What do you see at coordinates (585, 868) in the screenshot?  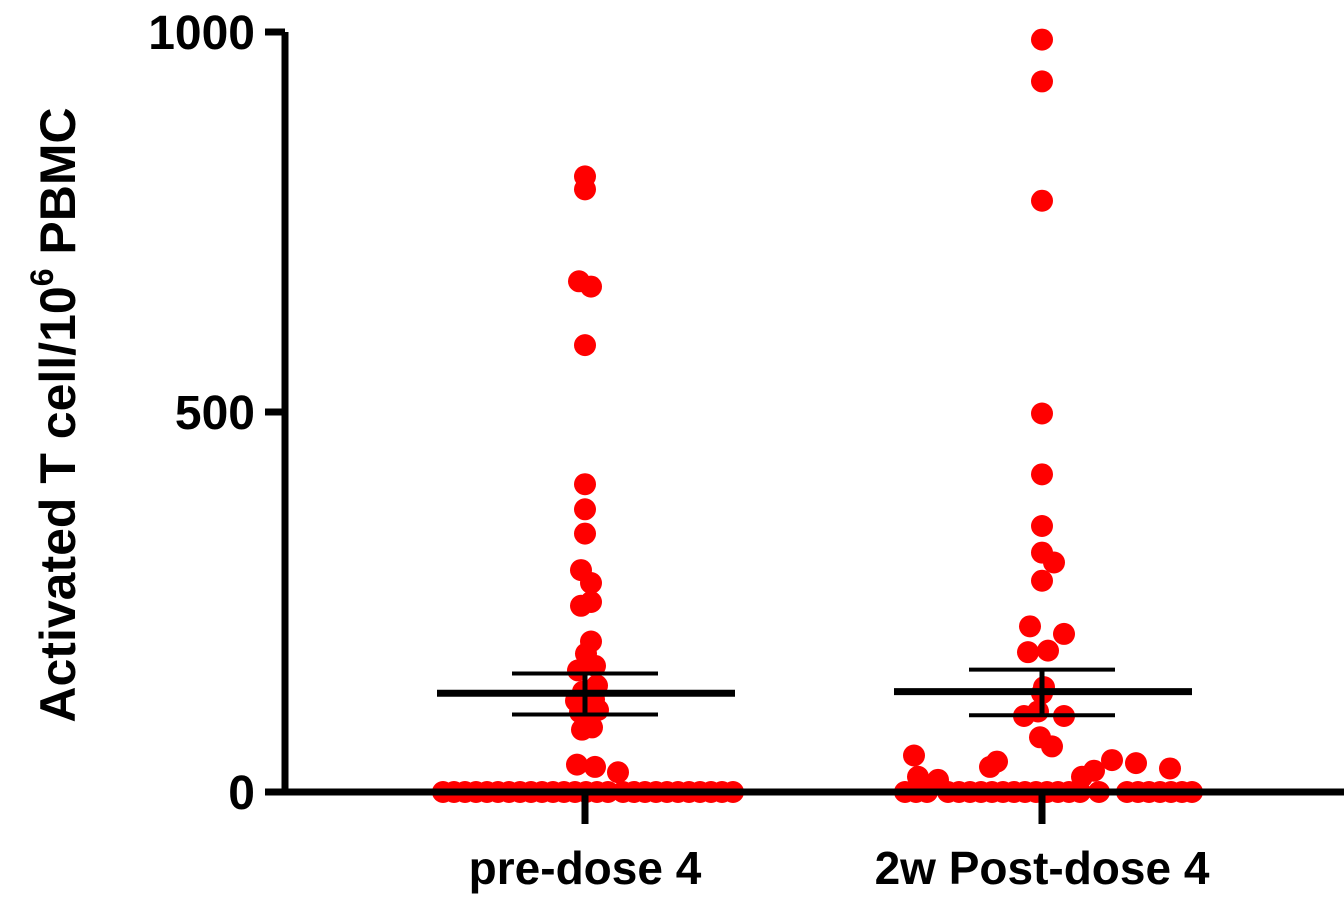 I see `x-category-label: pre-dose 4` at bounding box center [585, 868].